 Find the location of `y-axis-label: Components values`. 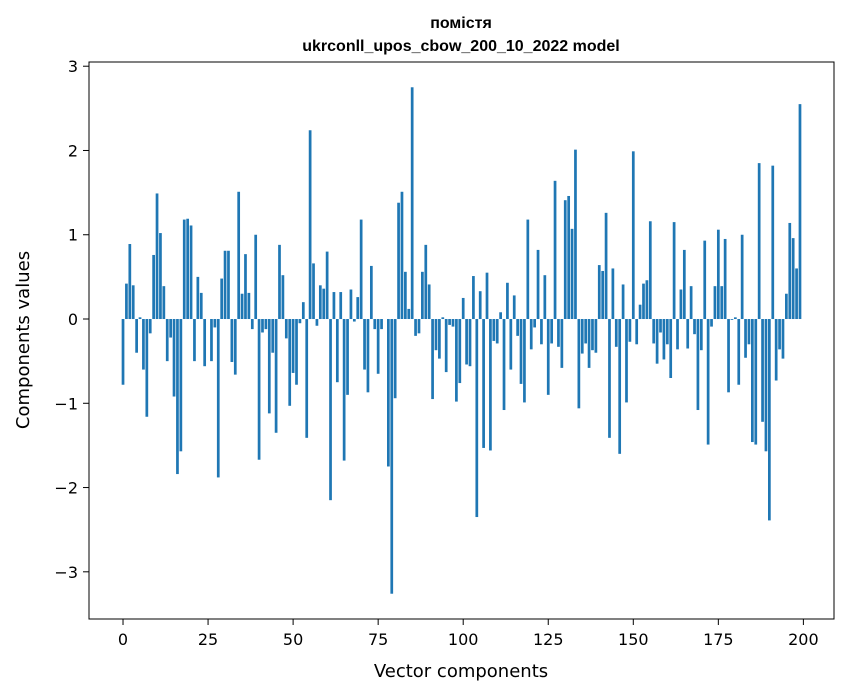

y-axis-label: Components values is located at coordinates (23, 340).